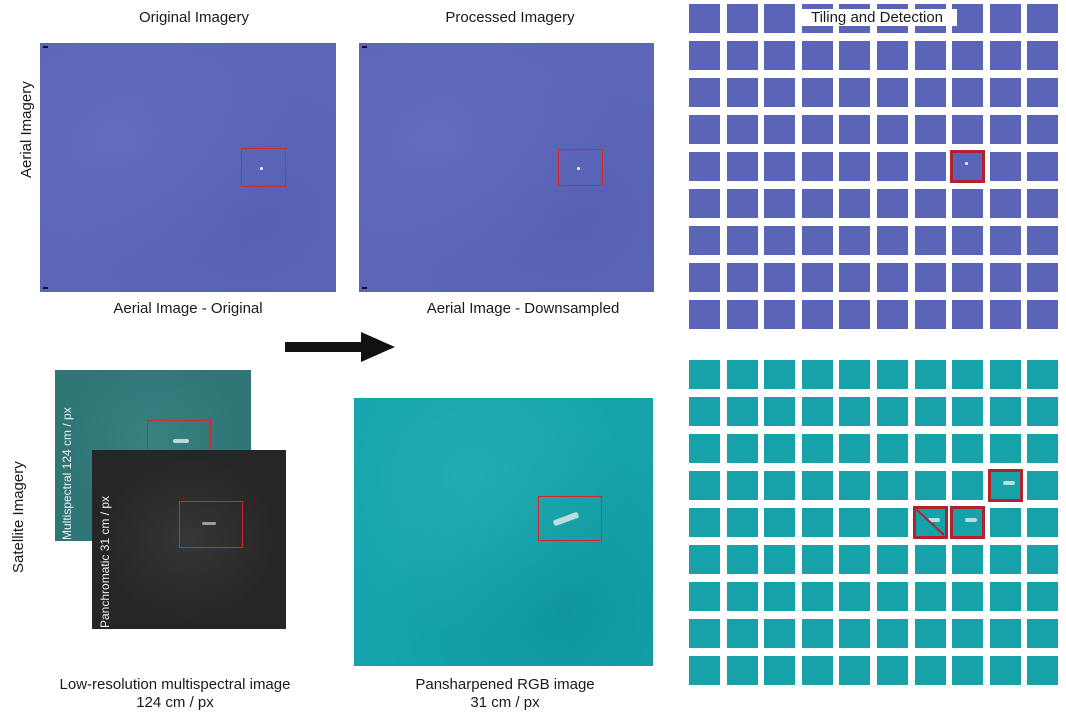  Describe the element at coordinates (175, 702) in the screenshot. I see `caption-lowres-line2: 124 cm / px` at that location.